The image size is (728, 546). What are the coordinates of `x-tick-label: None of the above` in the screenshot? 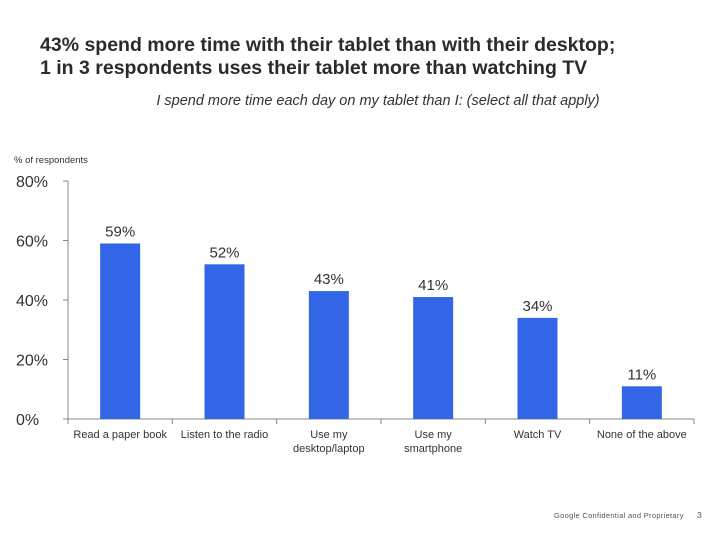 It's located at (642, 435).